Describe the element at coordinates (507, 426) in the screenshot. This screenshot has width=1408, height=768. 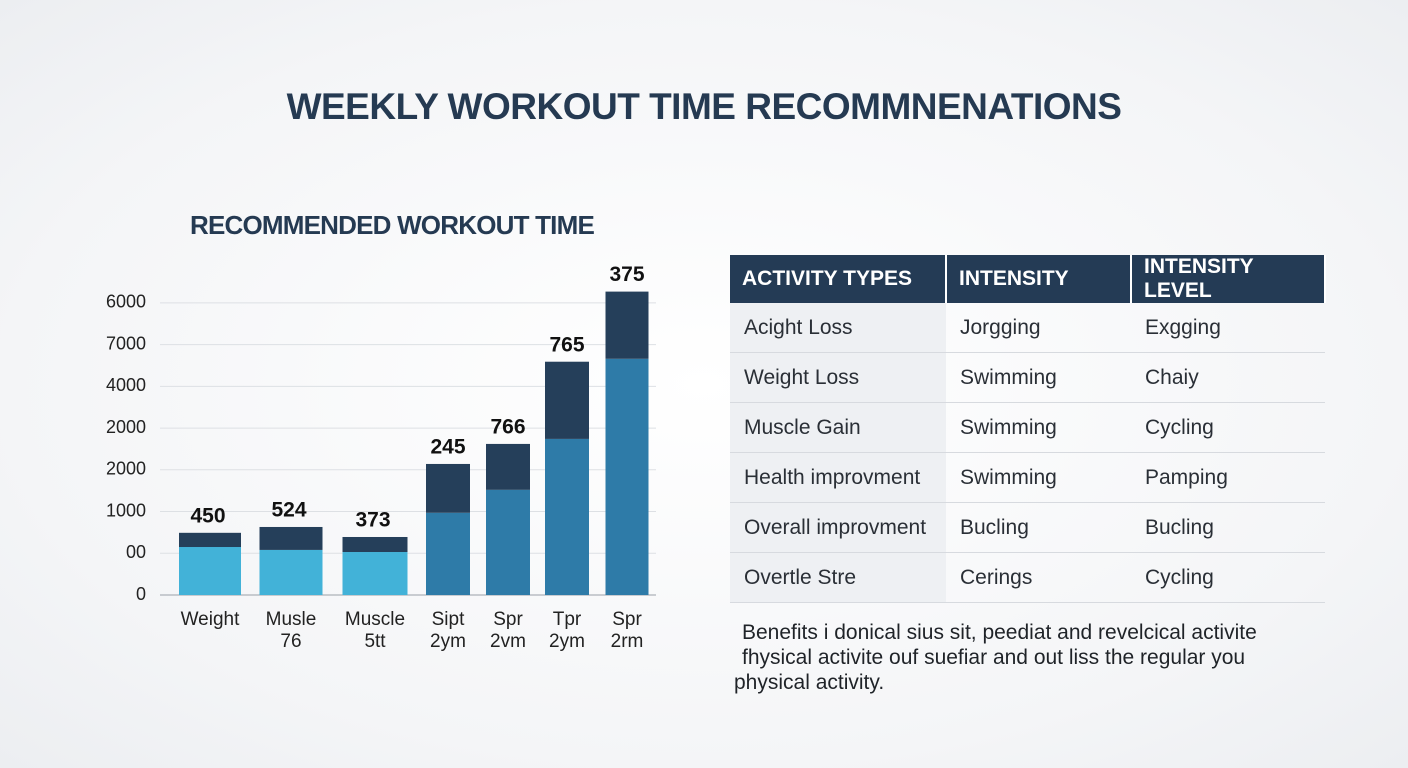
I see `bar-label: 766` at that location.